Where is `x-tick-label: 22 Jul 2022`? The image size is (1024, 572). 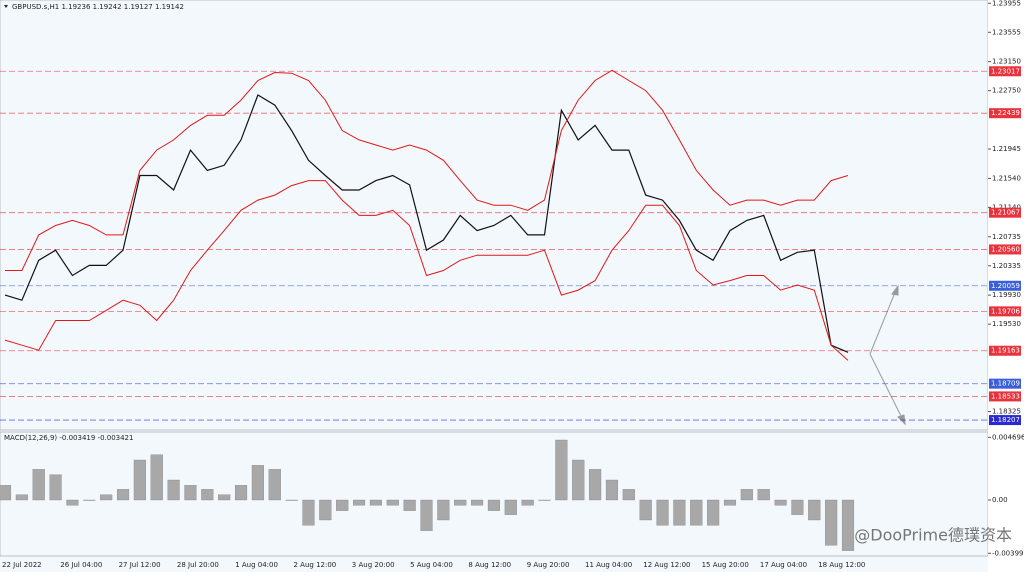 x-tick-label: 22 Jul 2022 is located at coordinates (22, 565).